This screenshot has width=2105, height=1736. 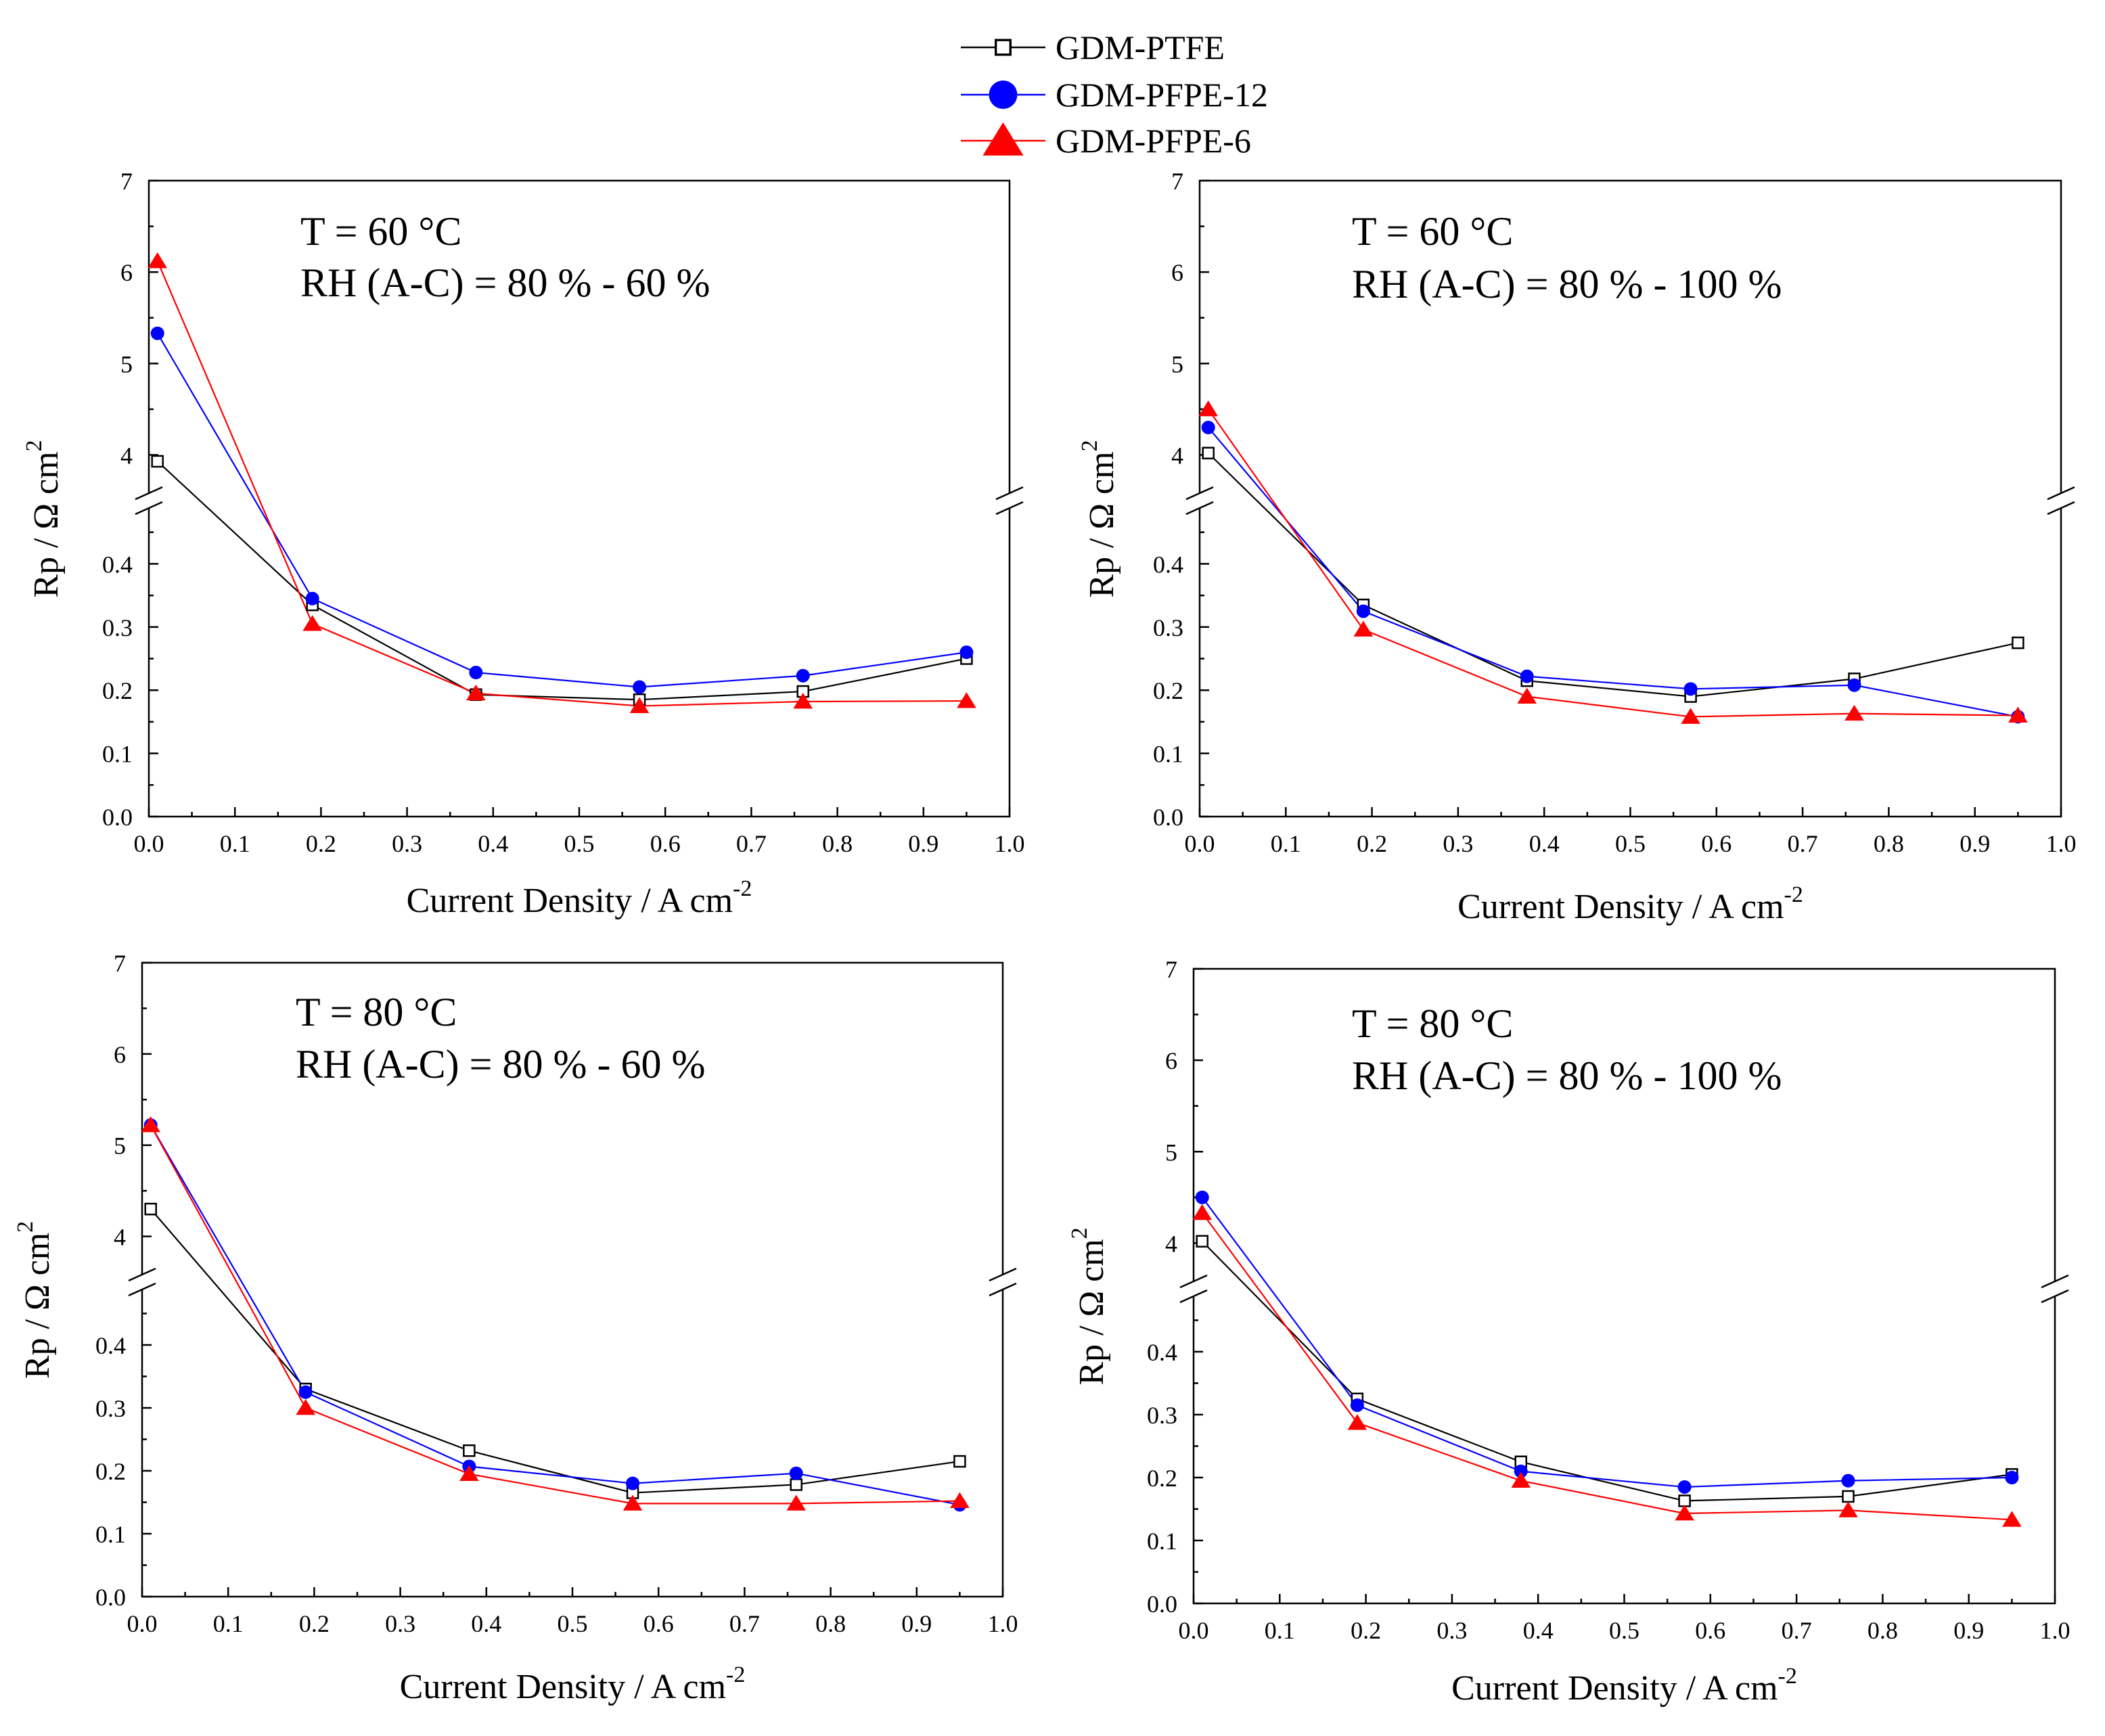 I want to click on y-axis-title-text: Rp / Ω cm, so click(x=46, y=524).